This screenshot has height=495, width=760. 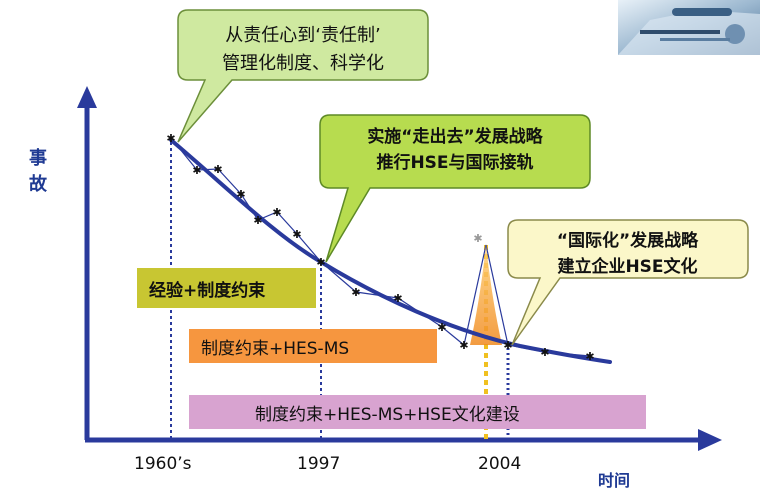 I want to click on x-tick-1960s: 1960’s, so click(x=163, y=464).